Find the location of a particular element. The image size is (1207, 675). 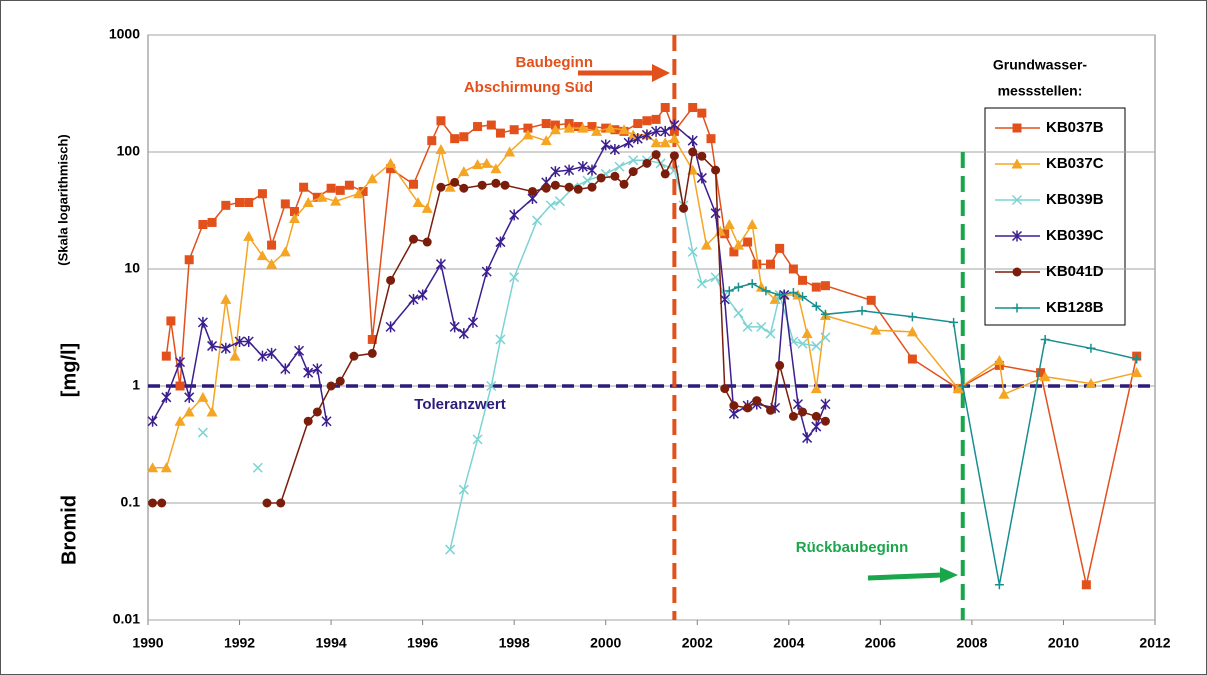

y-tick-label: 100 is located at coordinates (129, 151).